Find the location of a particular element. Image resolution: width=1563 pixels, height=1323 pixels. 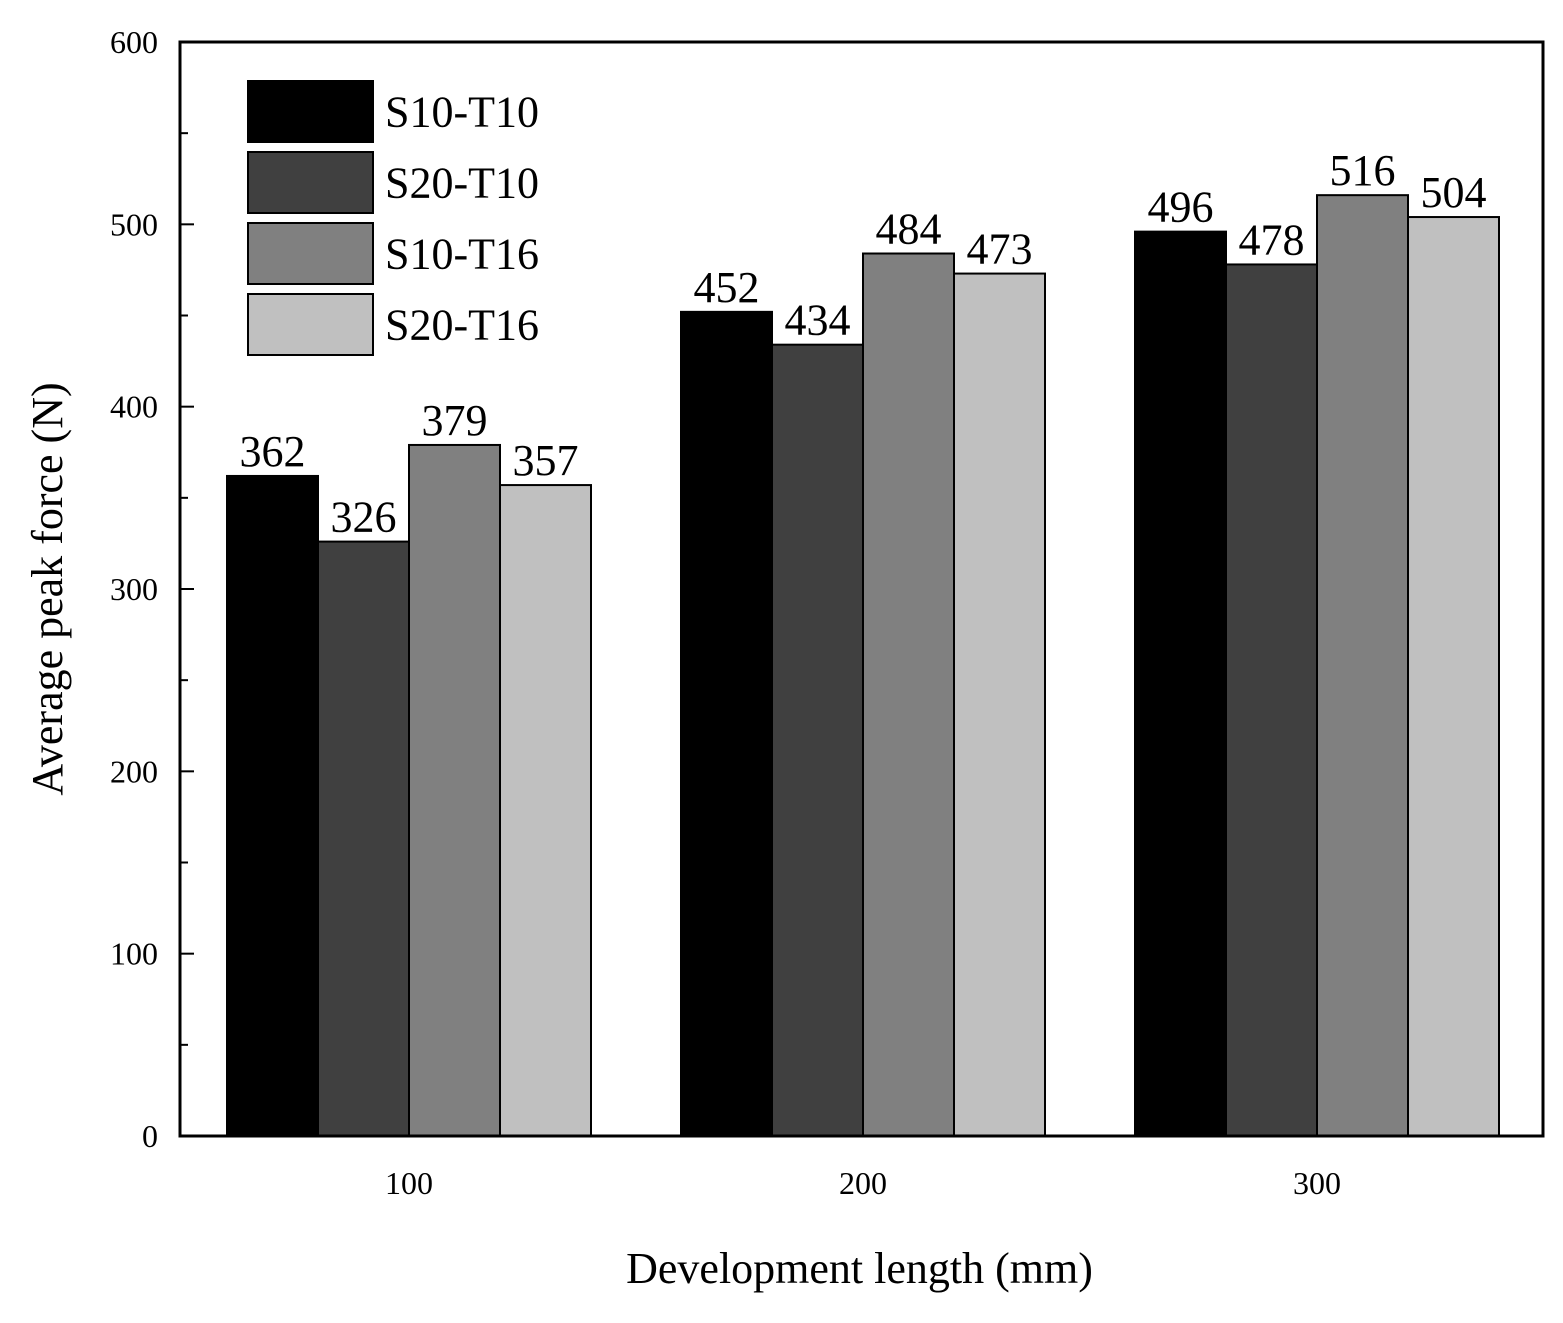

legend-swatch-s20-t10 is located at coordinates (310, 182).